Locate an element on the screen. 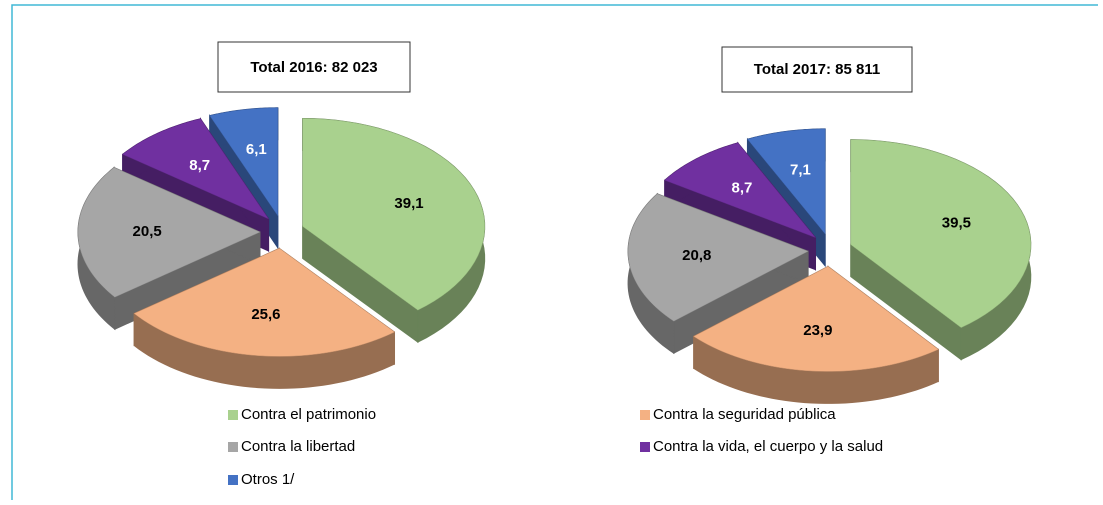 Image resolution: width=1103 pixels, height=505 pixels. slice: 20,8 is located at coordinates (718, 273).